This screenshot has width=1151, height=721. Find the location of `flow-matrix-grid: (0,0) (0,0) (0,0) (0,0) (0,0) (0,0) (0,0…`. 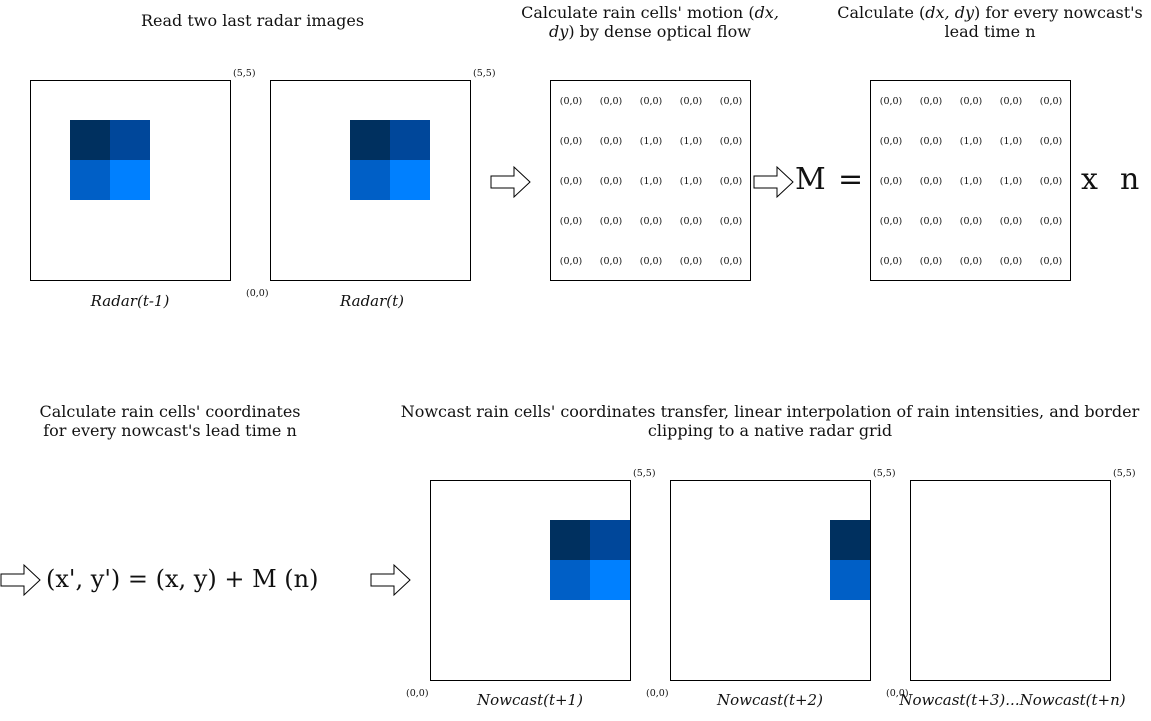

flow-matrix-grid: (0,0) (0,0) (0,0) (0,0) (0,0) (0,0) (0,0… is located at coordinates (650, 180).